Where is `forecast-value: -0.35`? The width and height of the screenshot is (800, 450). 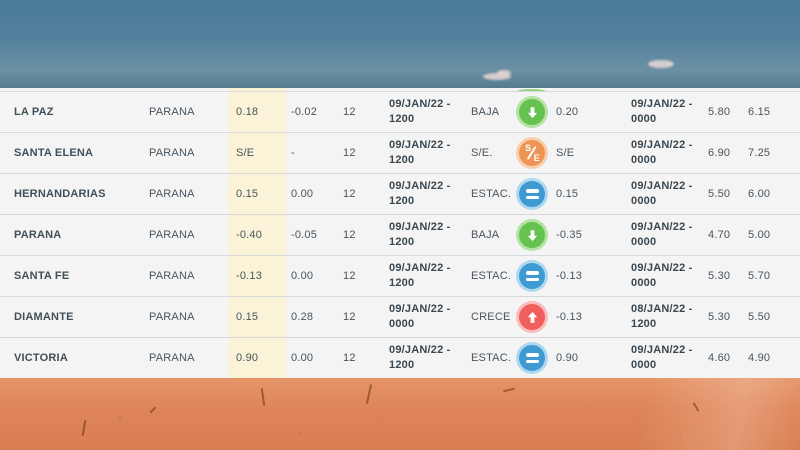
forecast-value: -0.35 is located at coordinates (569, 235).